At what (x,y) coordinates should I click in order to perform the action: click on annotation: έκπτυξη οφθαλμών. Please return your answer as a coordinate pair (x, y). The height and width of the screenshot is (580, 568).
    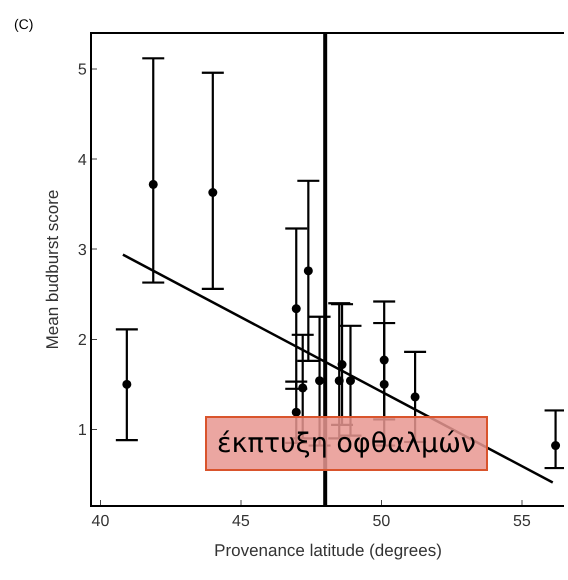
    Looking at the image, I should click on (346, 443).